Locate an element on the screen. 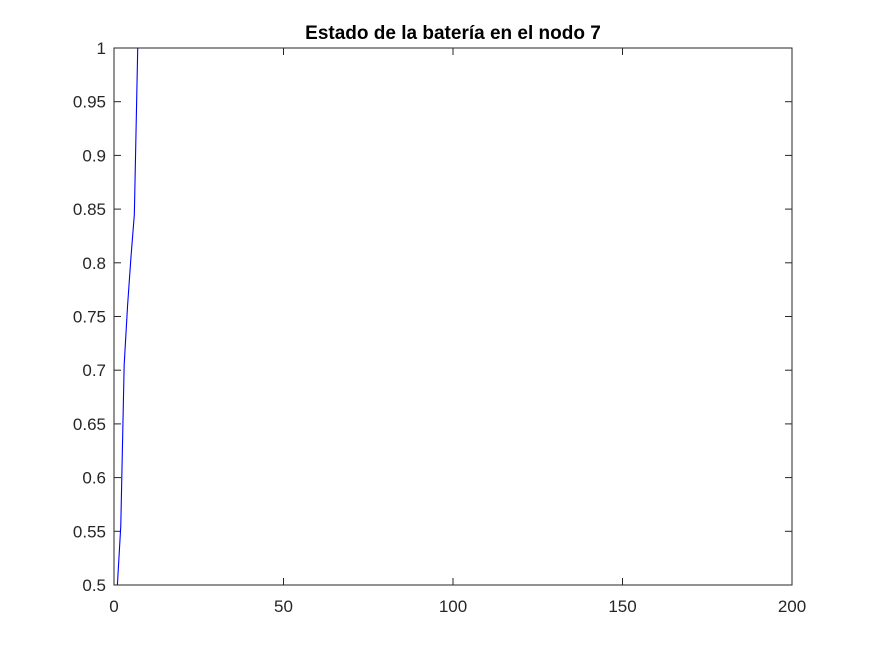 Image resolution: width=875 pixels, height=656 pixels. chart-title: Estado de la batería en el nodo 7 is located at coordinates (453, 33).